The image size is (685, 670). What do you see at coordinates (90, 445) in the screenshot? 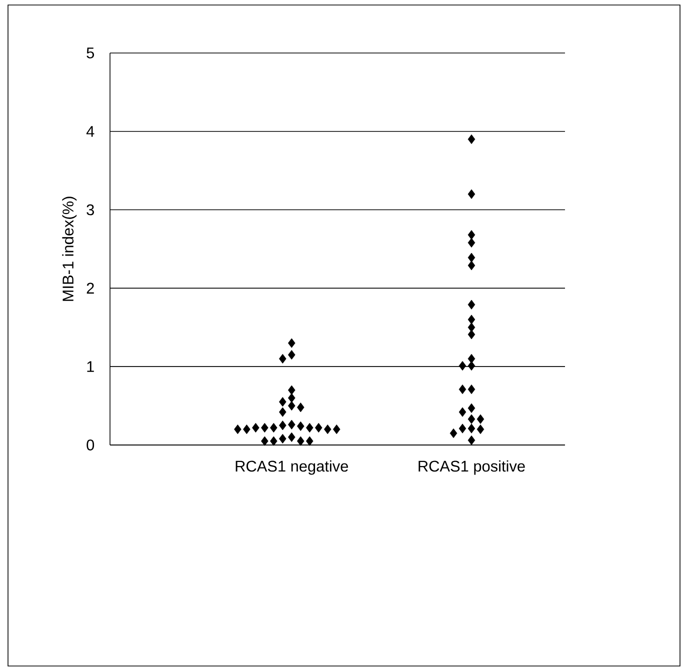
I see `y-tick-label: 0` at bounding box center [90, 445].